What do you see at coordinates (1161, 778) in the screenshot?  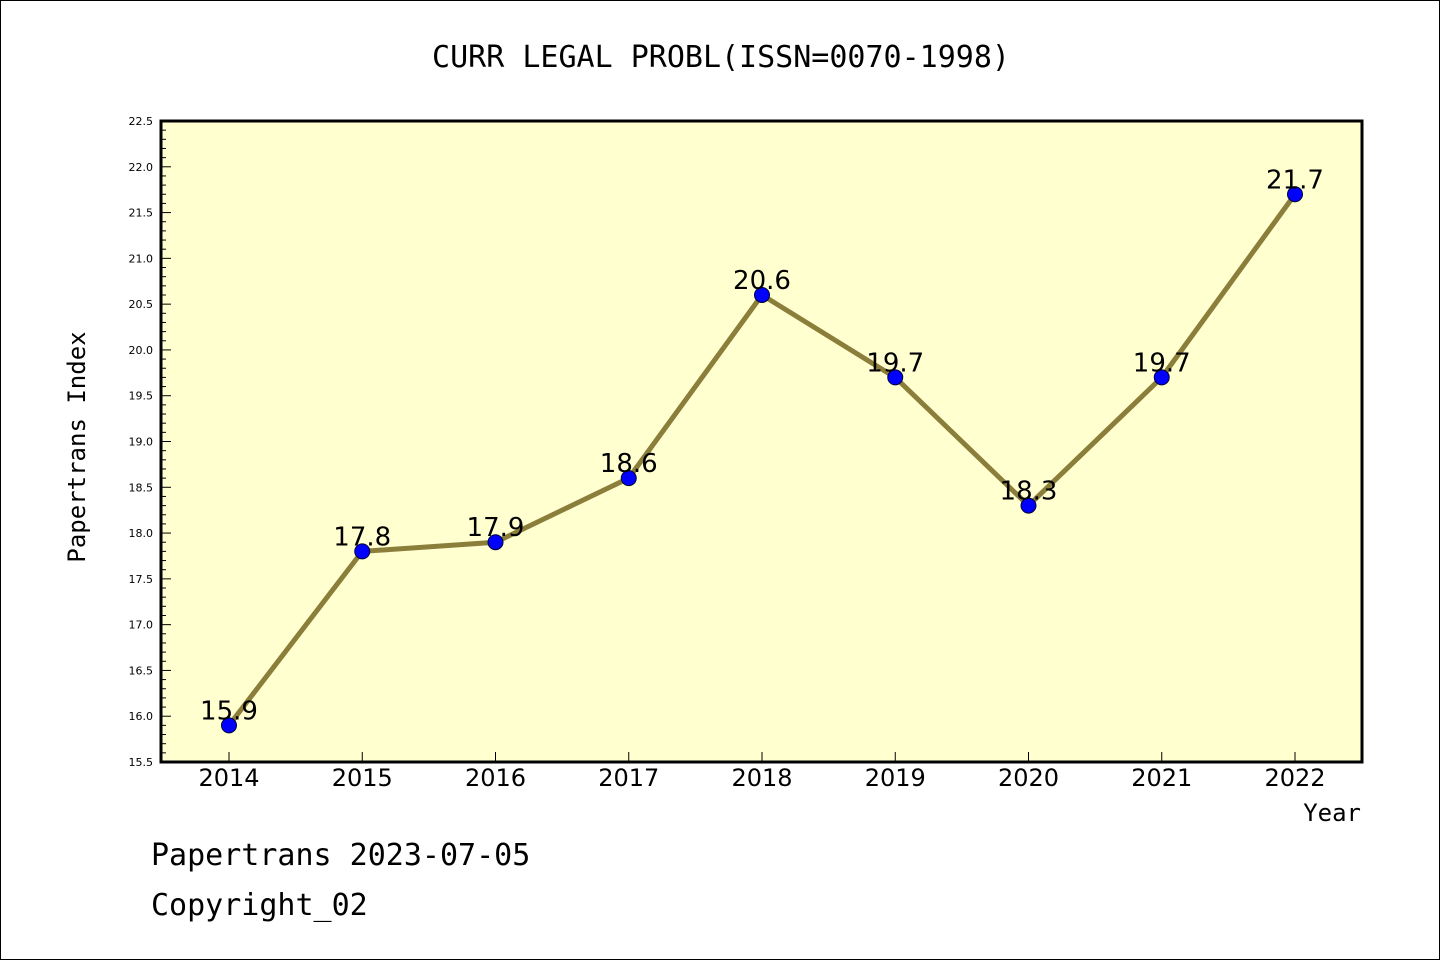 I see `x-tick-label: 2021` at bounding box center [1161, 778].